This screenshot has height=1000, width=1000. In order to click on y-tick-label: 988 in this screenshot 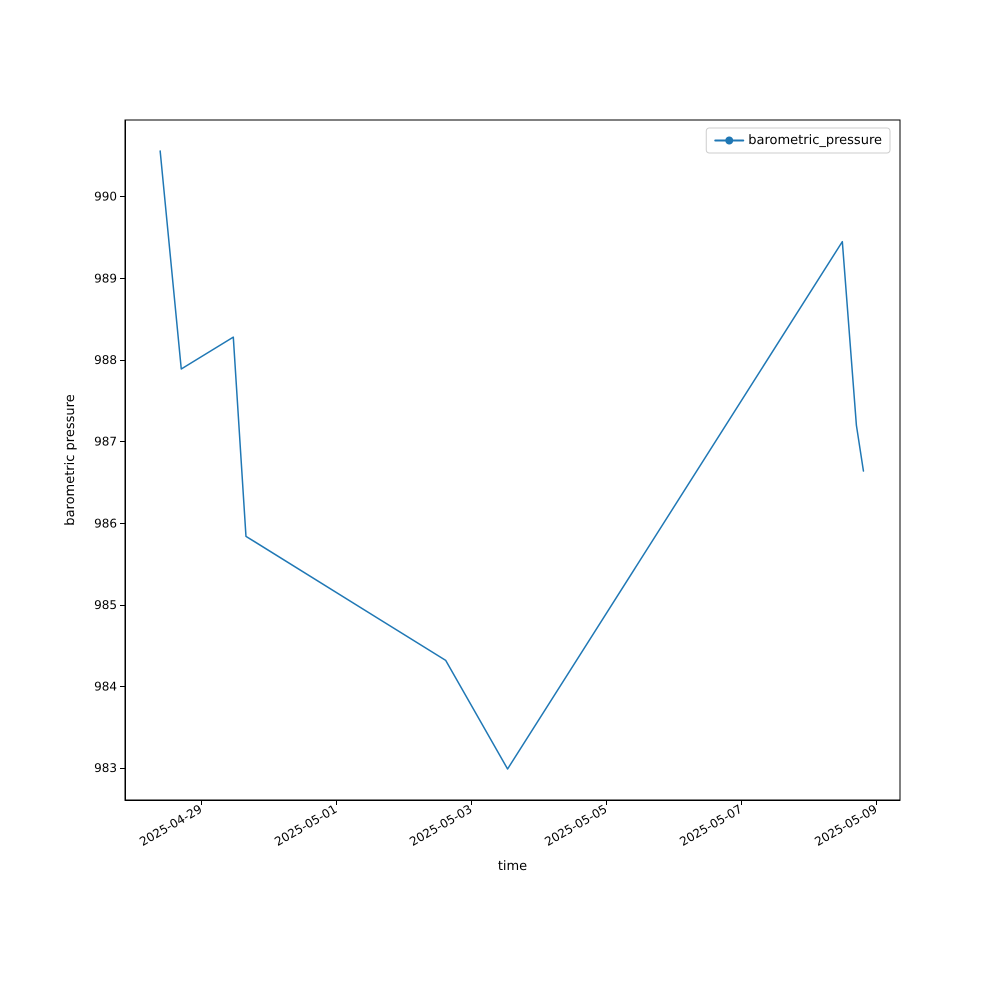, I will do `click(105, 360)`.